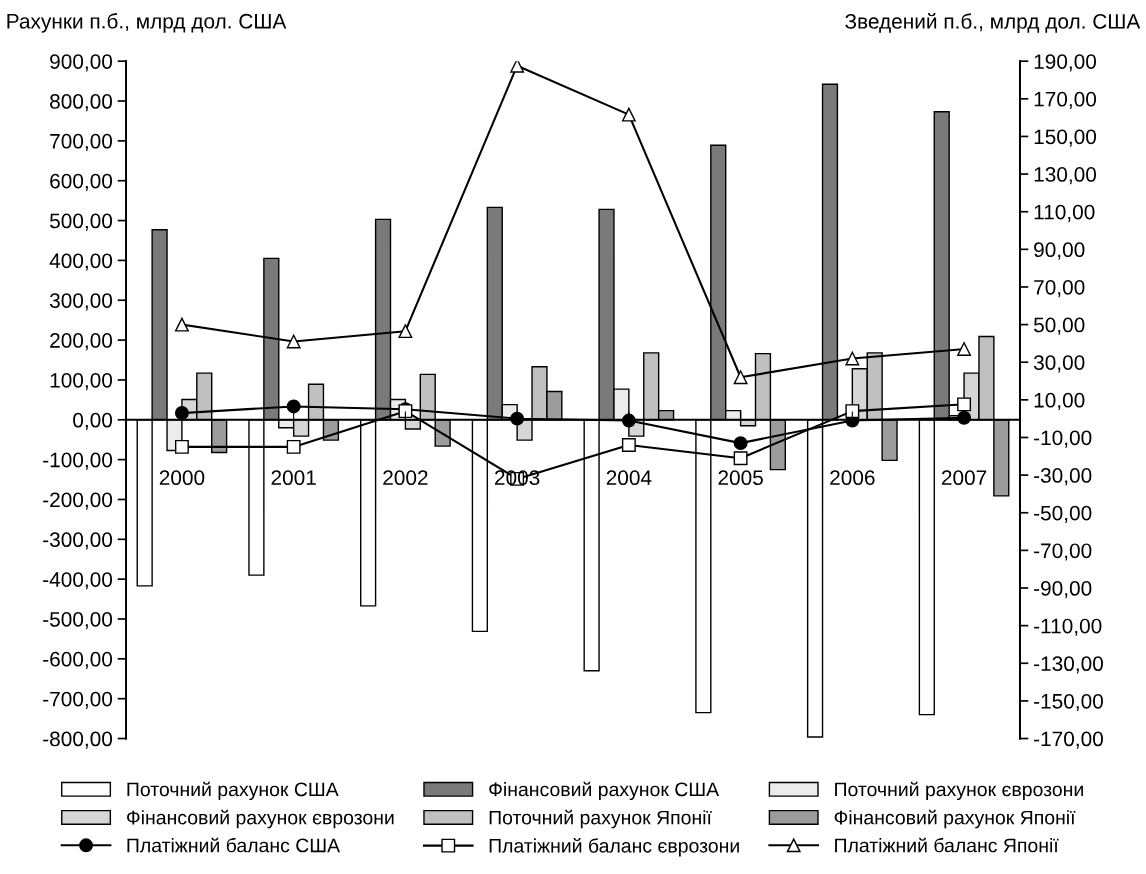  Describe the element at coordinates (1059, 401) in the screenshot. I see `y2-tick-label: 10,00` at that location.